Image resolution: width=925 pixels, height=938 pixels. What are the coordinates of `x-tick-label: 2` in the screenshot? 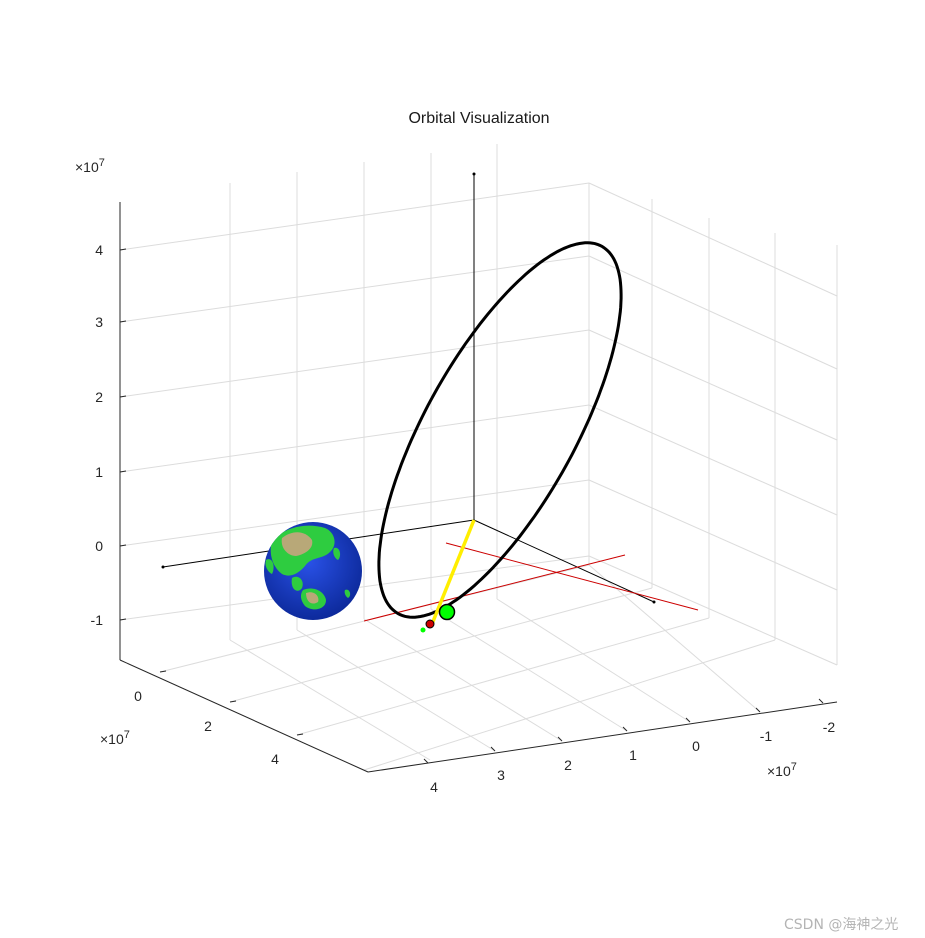 It's located at (568, 765).